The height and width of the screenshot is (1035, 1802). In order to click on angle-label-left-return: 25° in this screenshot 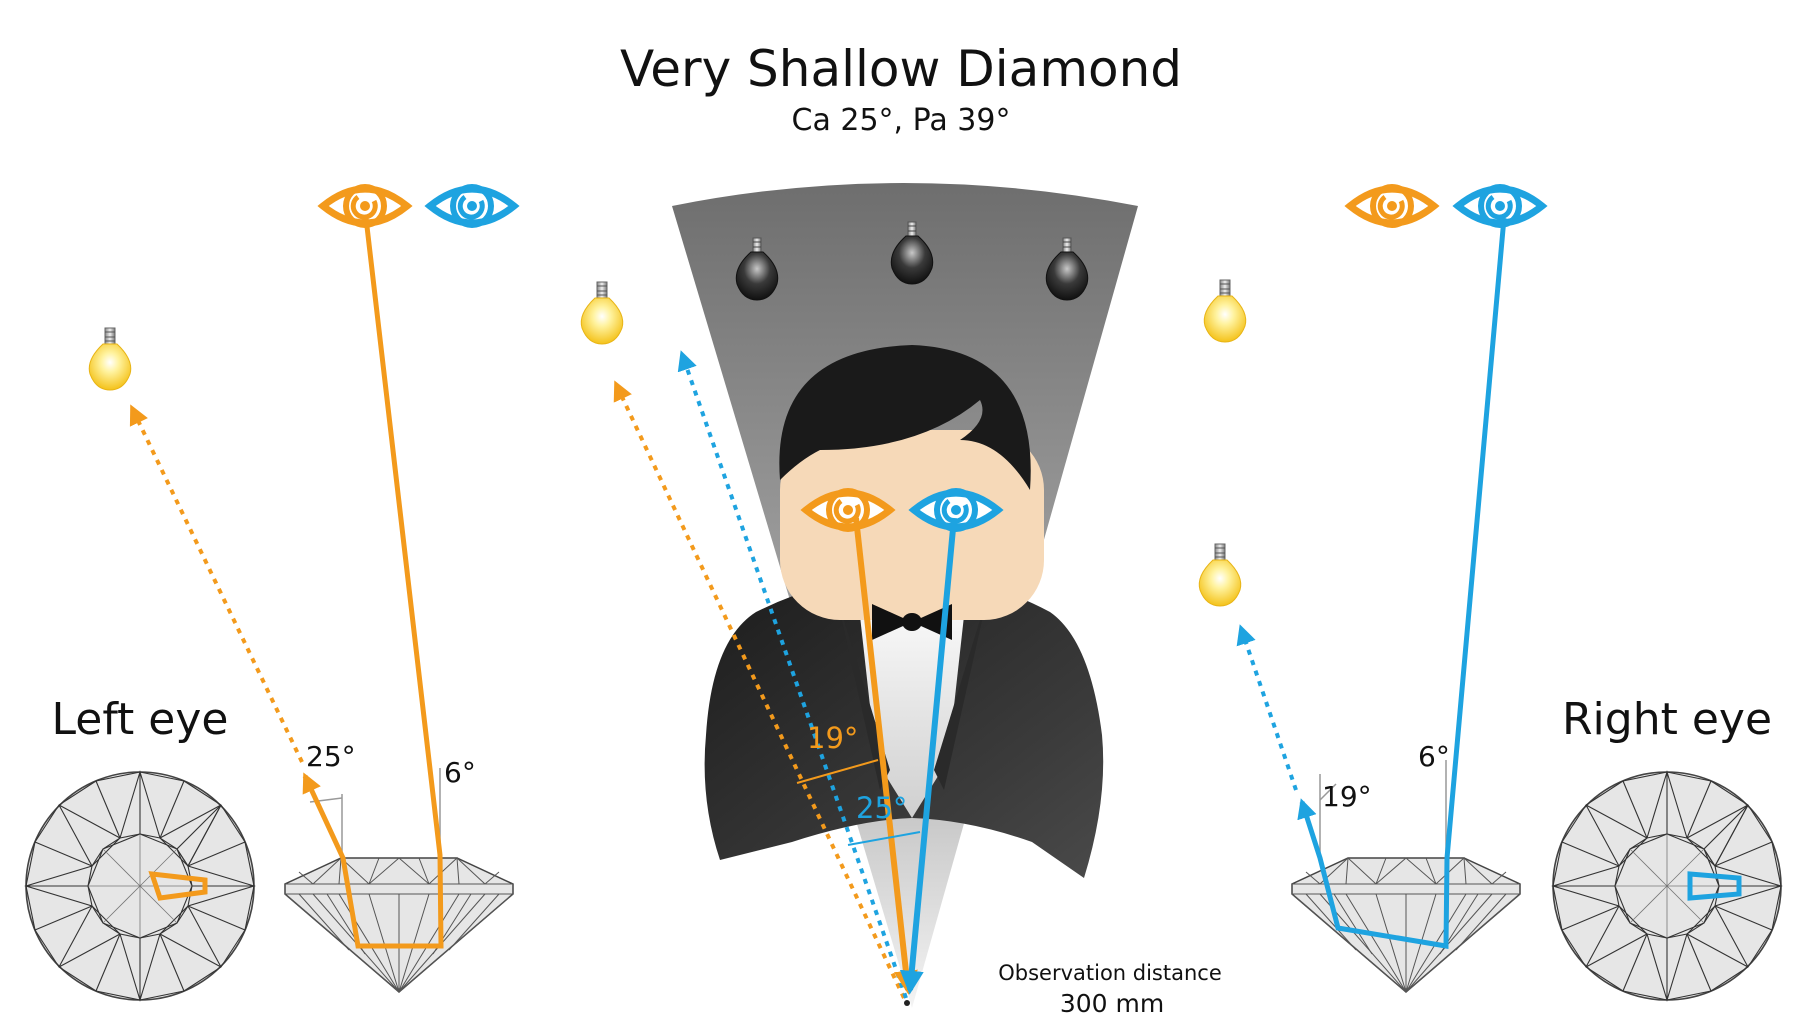, I will do `click(331, 756)`.